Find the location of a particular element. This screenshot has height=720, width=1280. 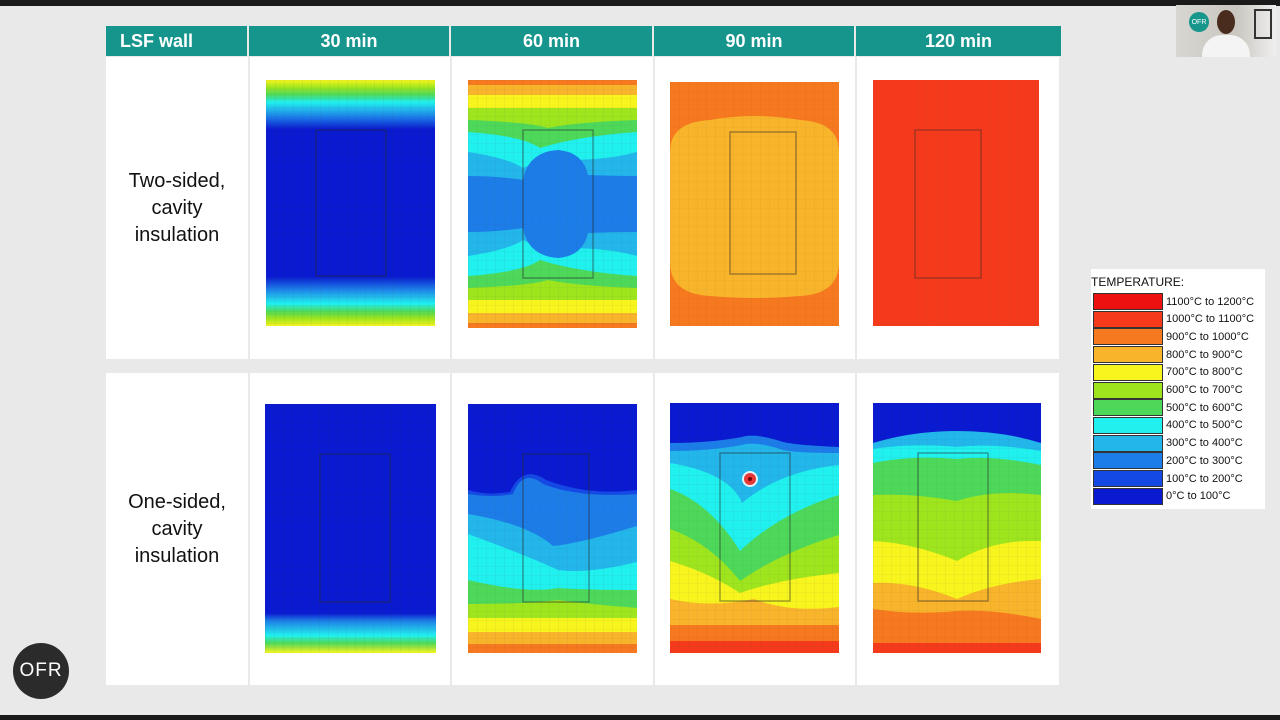

legend-label: 600°C to 700°C is located at coordinates (1204, 390).